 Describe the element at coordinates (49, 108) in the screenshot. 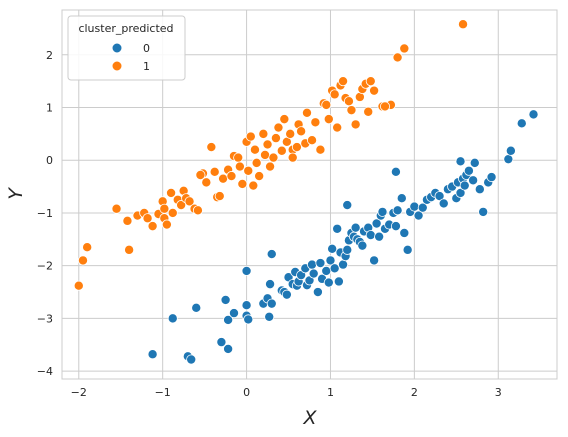

I see `y-tick-label: 1` at that location.